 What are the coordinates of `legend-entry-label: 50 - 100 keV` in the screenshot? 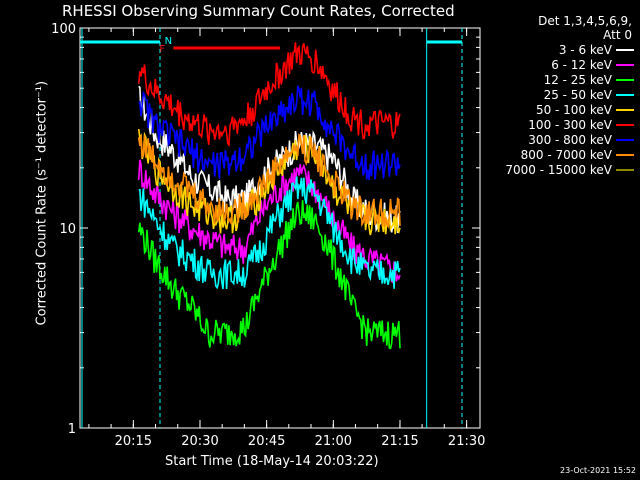 It's located at (573, 109).